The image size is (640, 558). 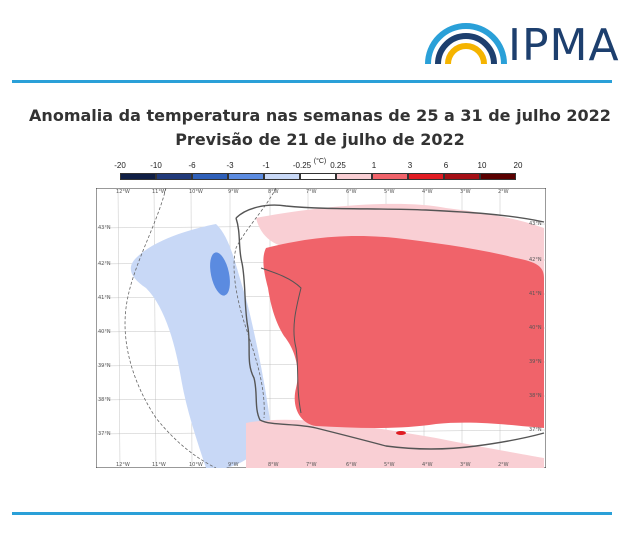 I want to click on legend-label: -10, so click(x=156, y=165).